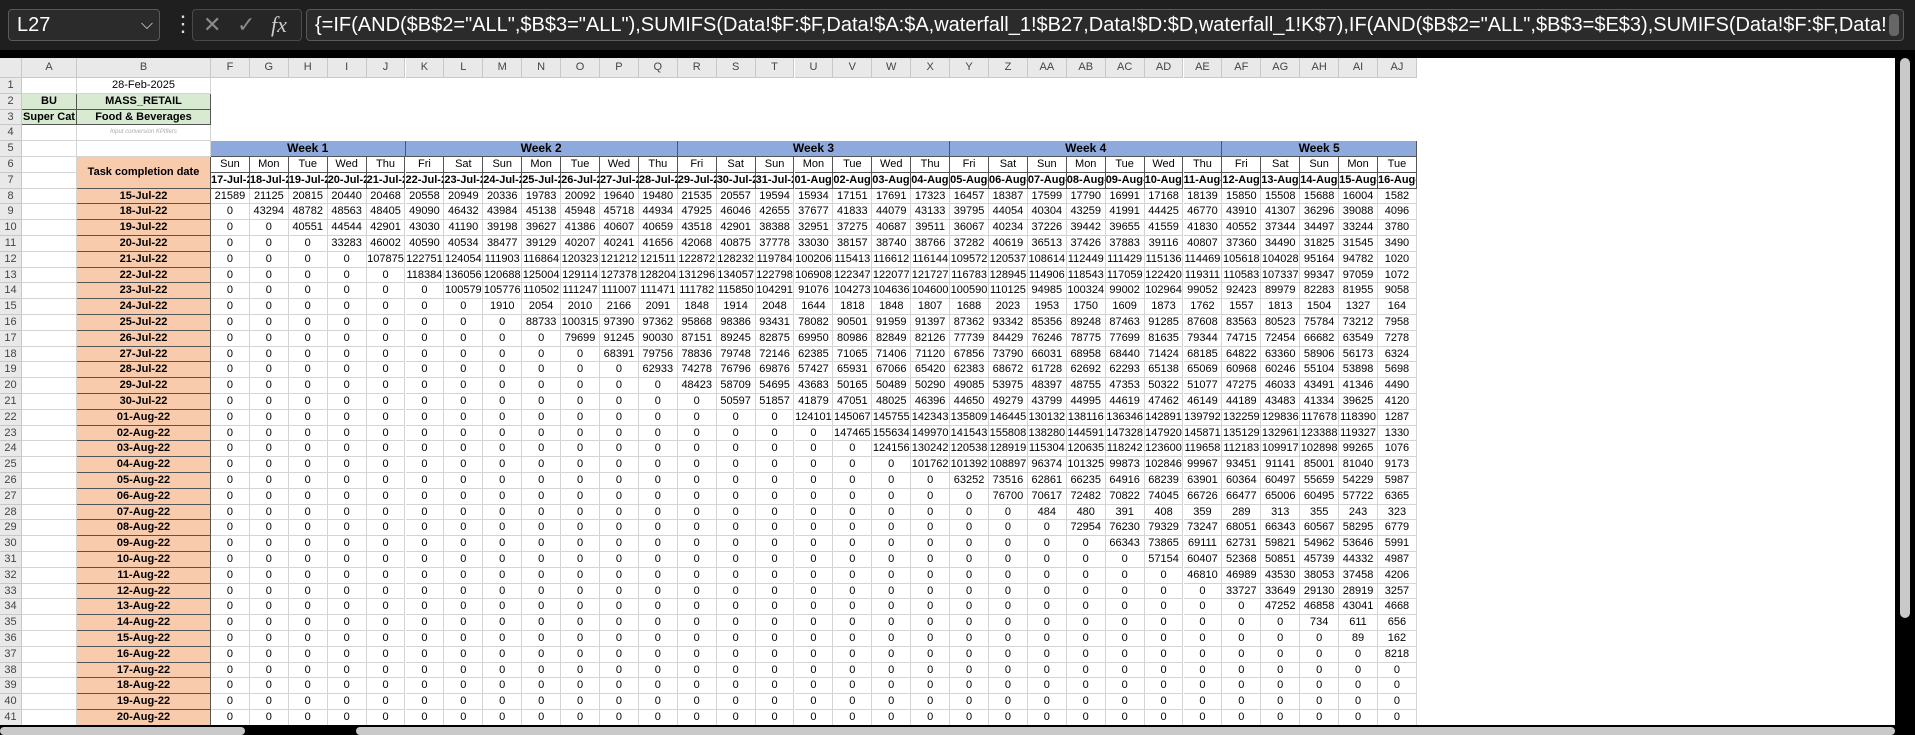 The image size is (1915, 735). What do you see at coordinates (11, 180) in the screenshot?
I see `row-header: 7` at bounding box center [11, 180].